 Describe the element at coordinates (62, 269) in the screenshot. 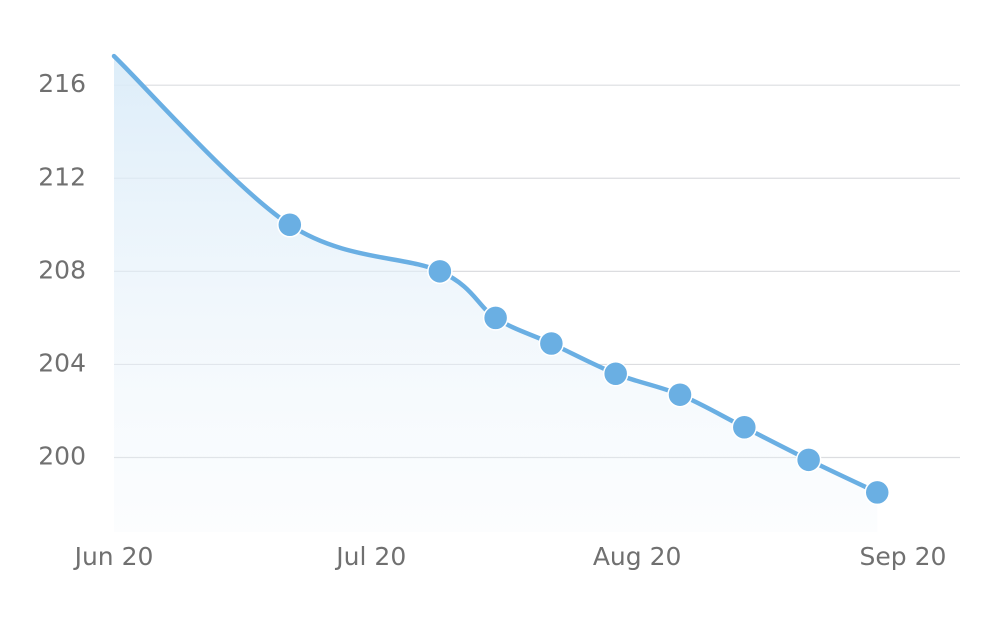

I see `y-tick-label: 208` at that location.